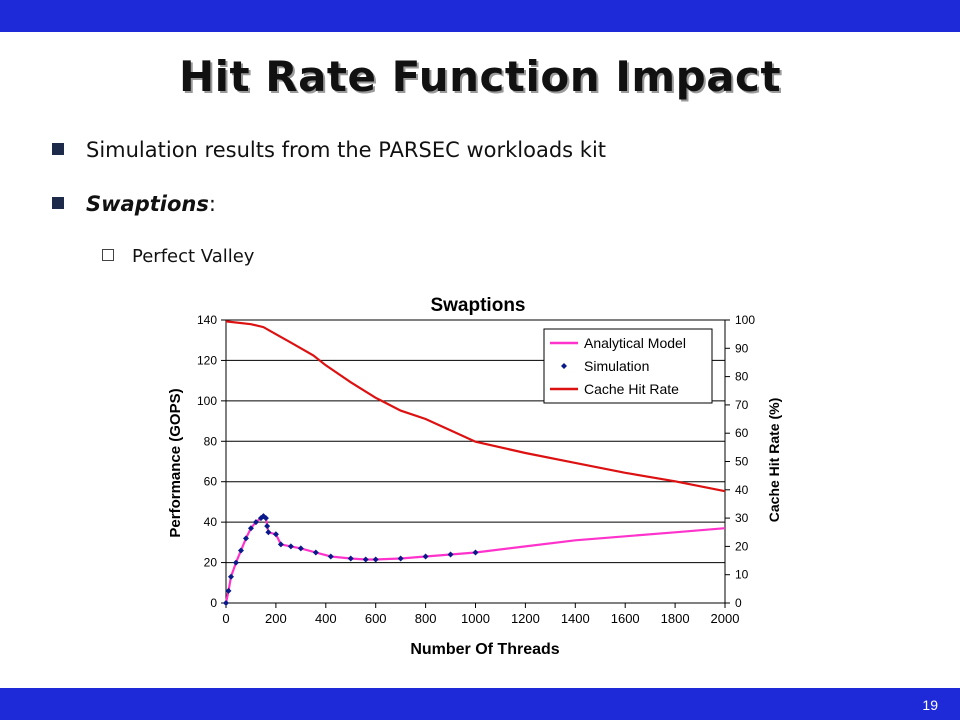 Image resolution: width=960 pixels, height=720 pixels. Describe the element at coordinates (326, 618) in the screenshot. I see `x-tick-label: 400` at that location.